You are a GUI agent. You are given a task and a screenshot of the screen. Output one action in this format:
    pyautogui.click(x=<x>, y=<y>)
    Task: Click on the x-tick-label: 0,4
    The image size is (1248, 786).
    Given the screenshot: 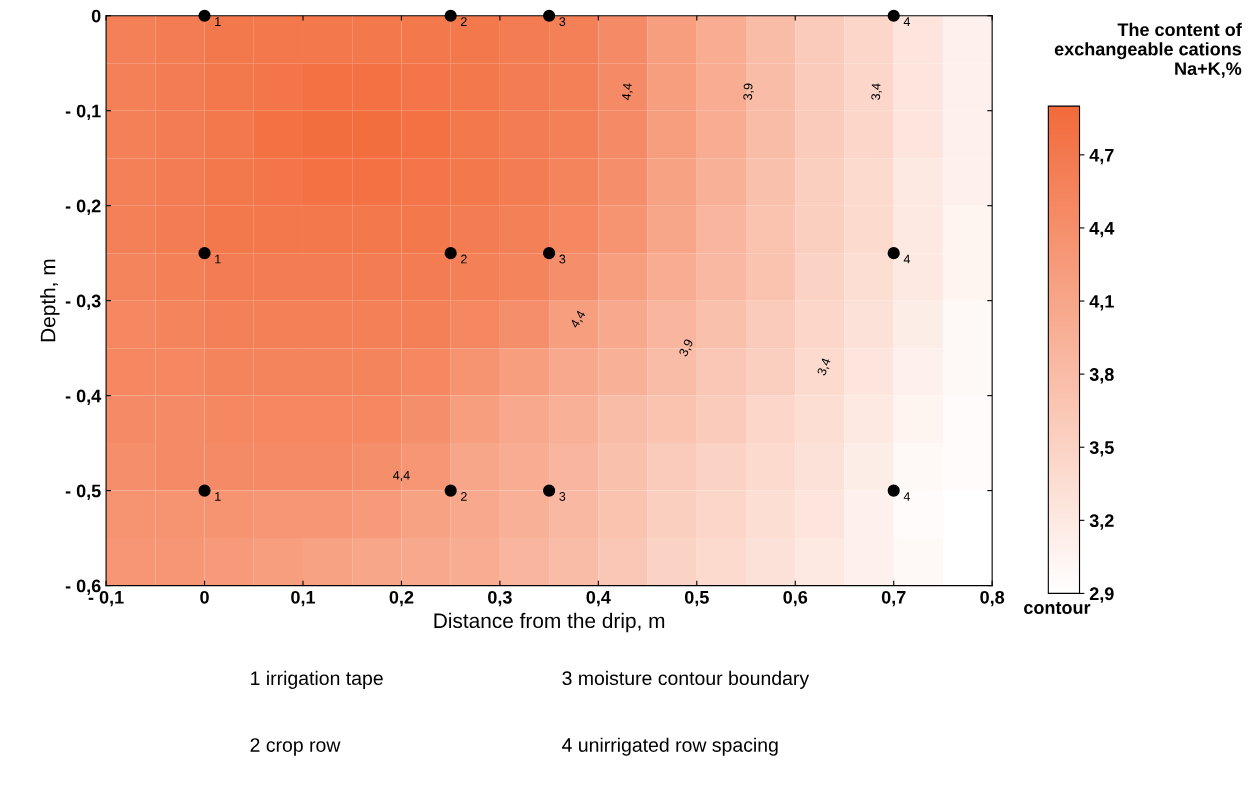 What is the action you would take?
    pyautogui.click(x=598, y=598)
    